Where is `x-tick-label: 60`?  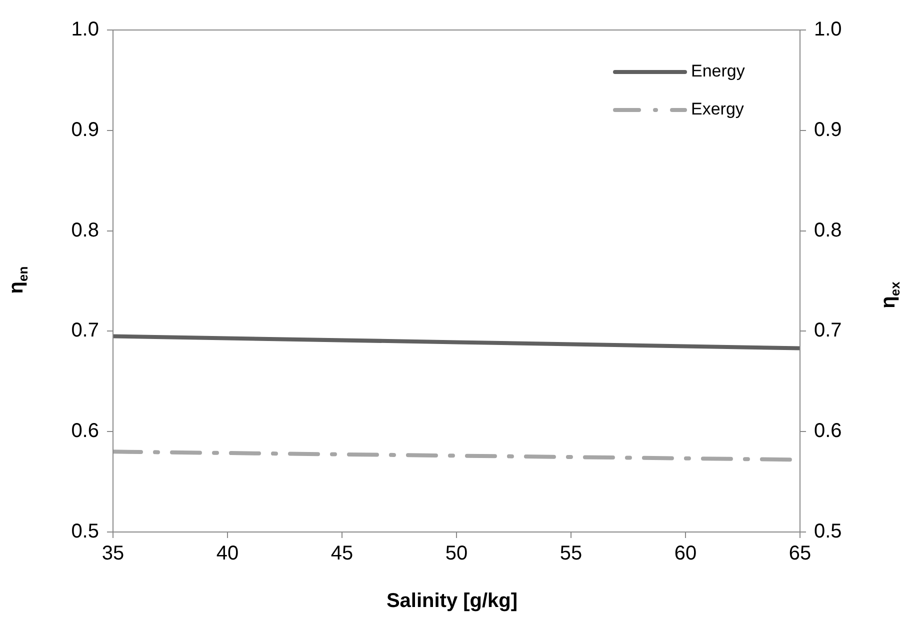
x-tick-label: 60 is located at coordinates (685, 553).